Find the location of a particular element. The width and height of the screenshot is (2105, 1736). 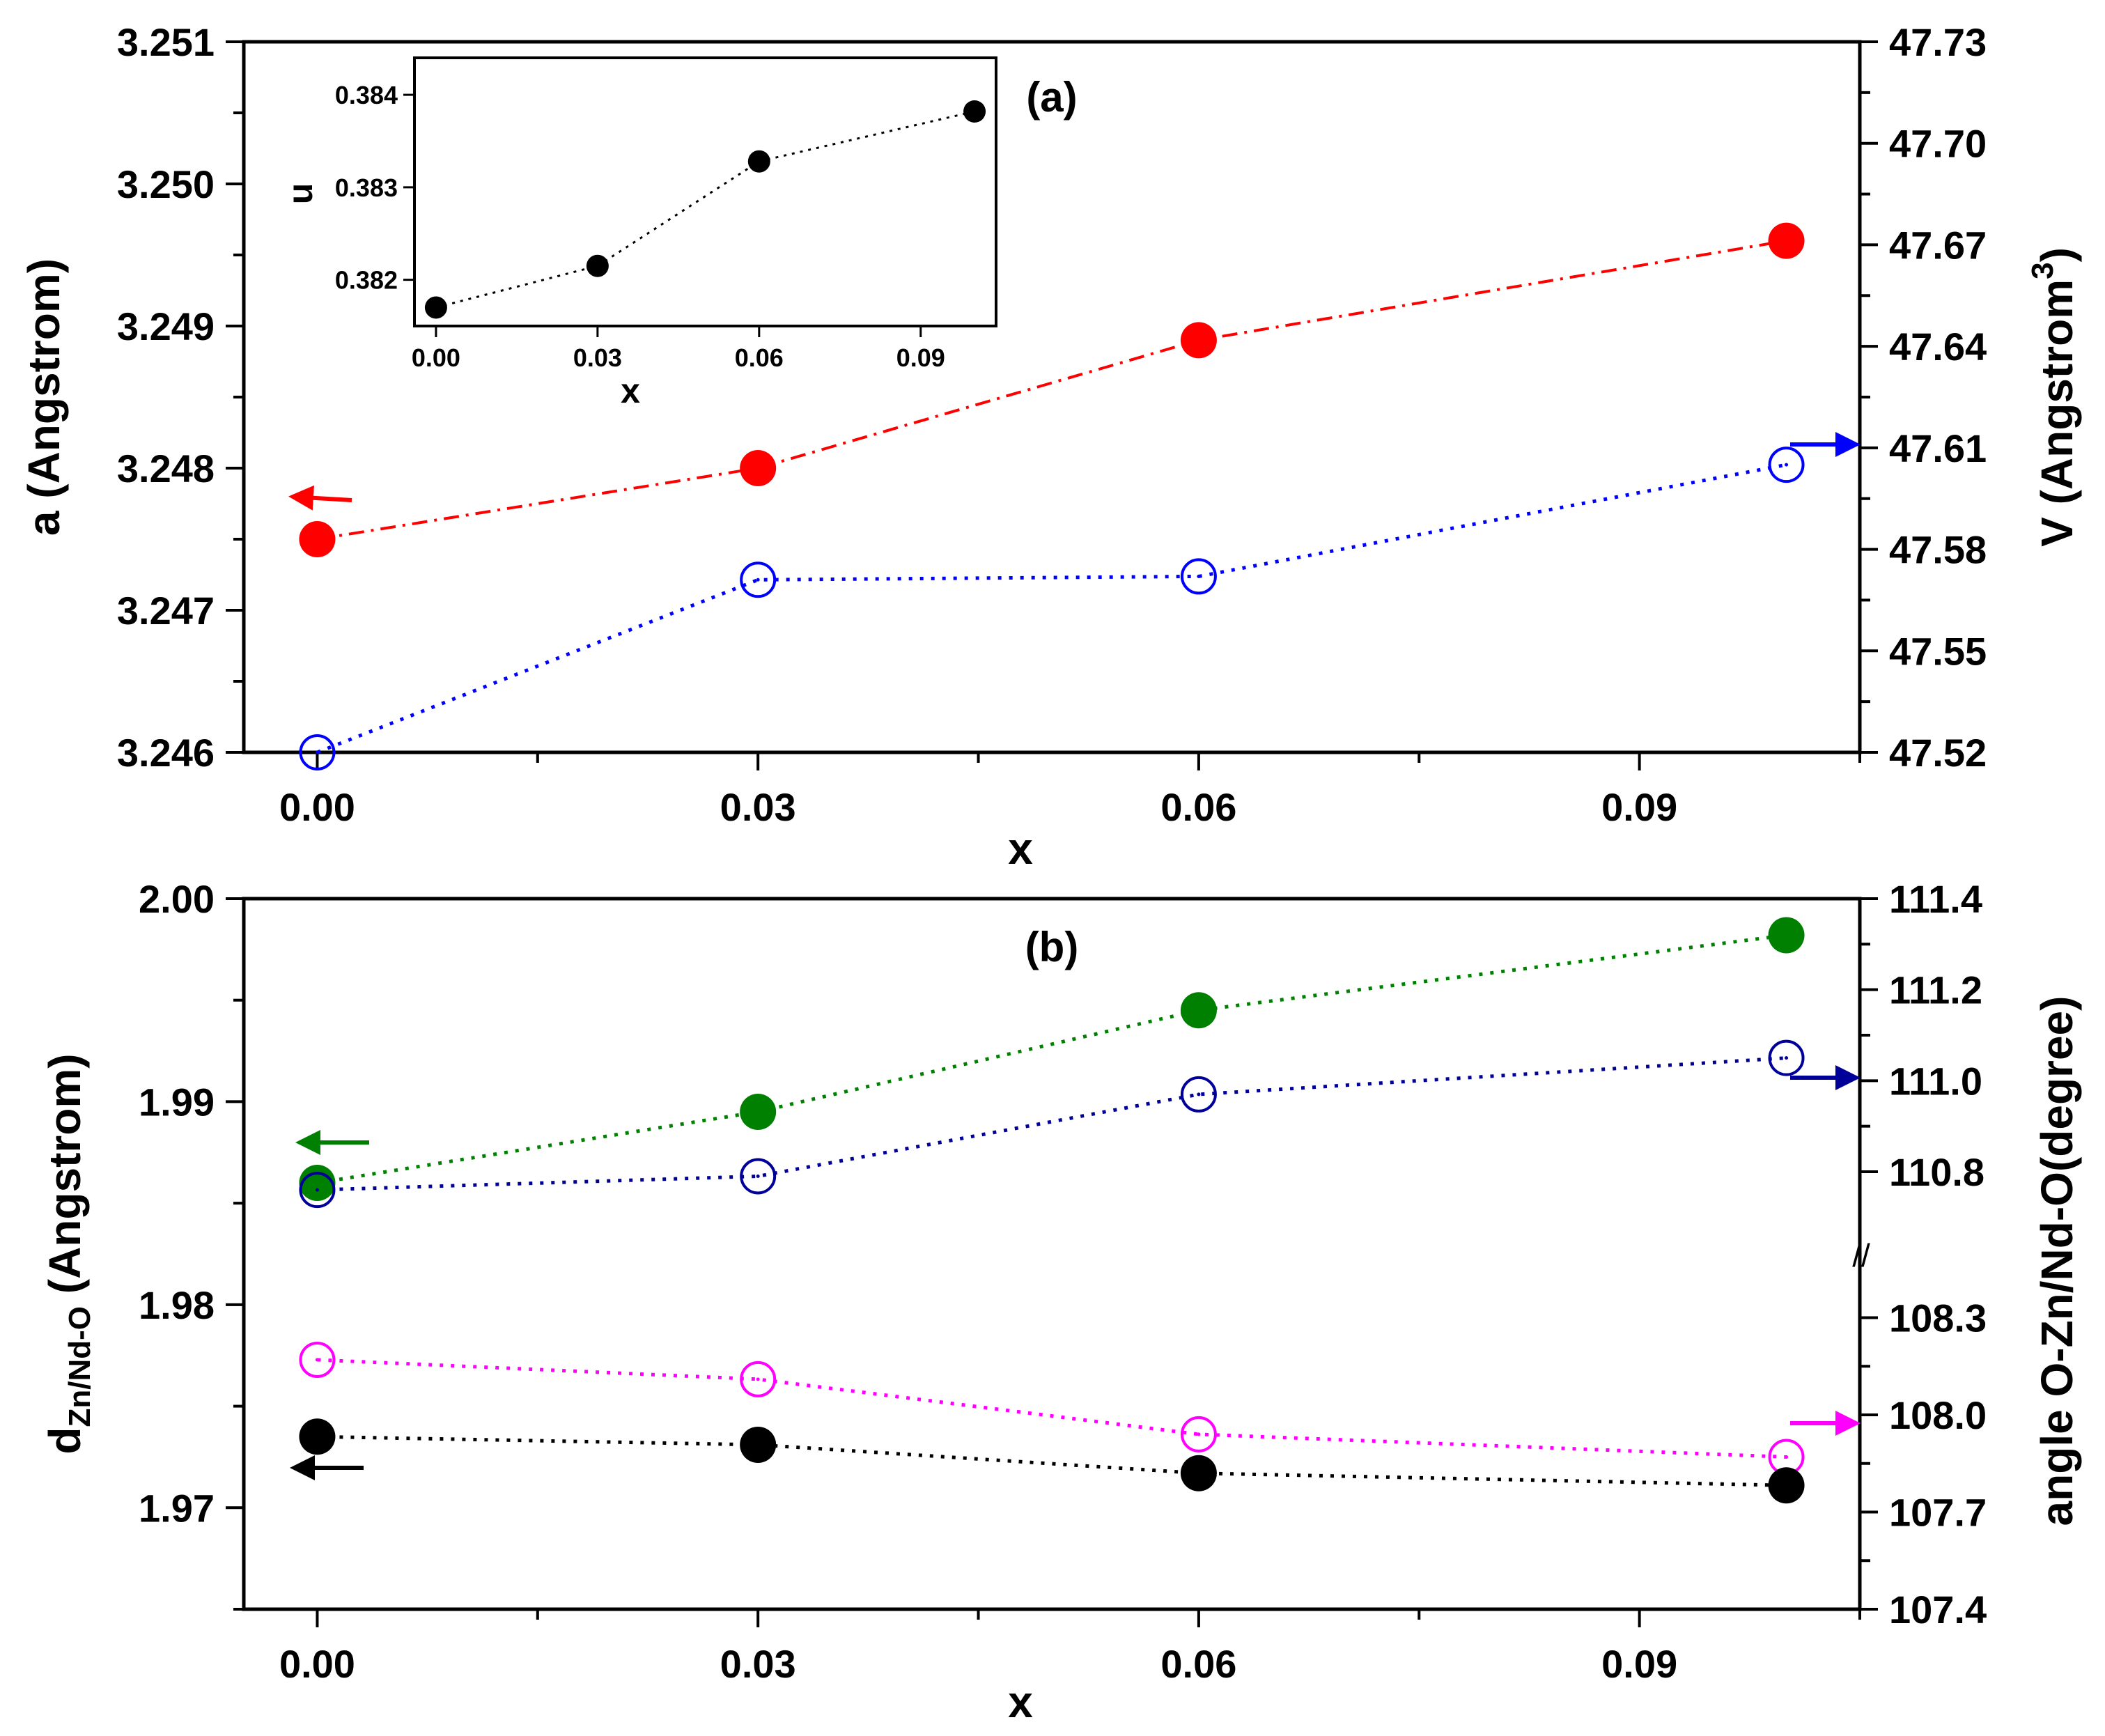

panel-a-right-tick-label: 47.55 is located at coordinates (1938, 651).